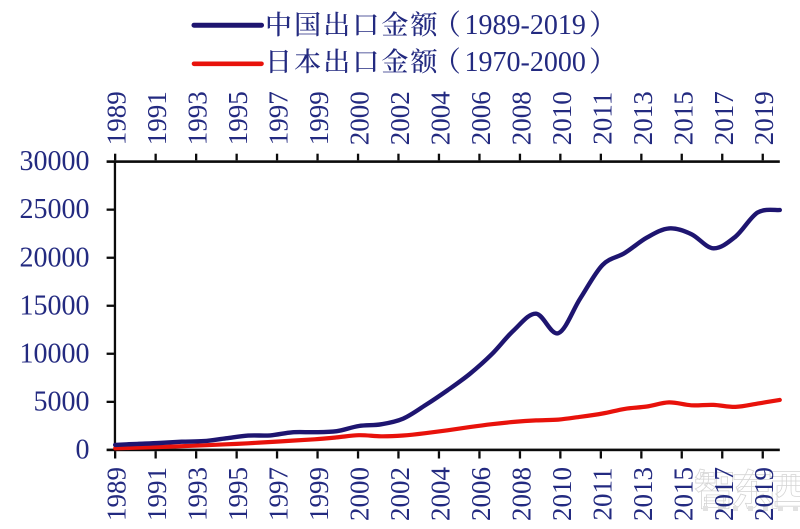 The width and height of the screenshot is (800, 529). Describe the element at coordinates (55, 209) in the screenshot. I see `svg-text: 25000` at that location.